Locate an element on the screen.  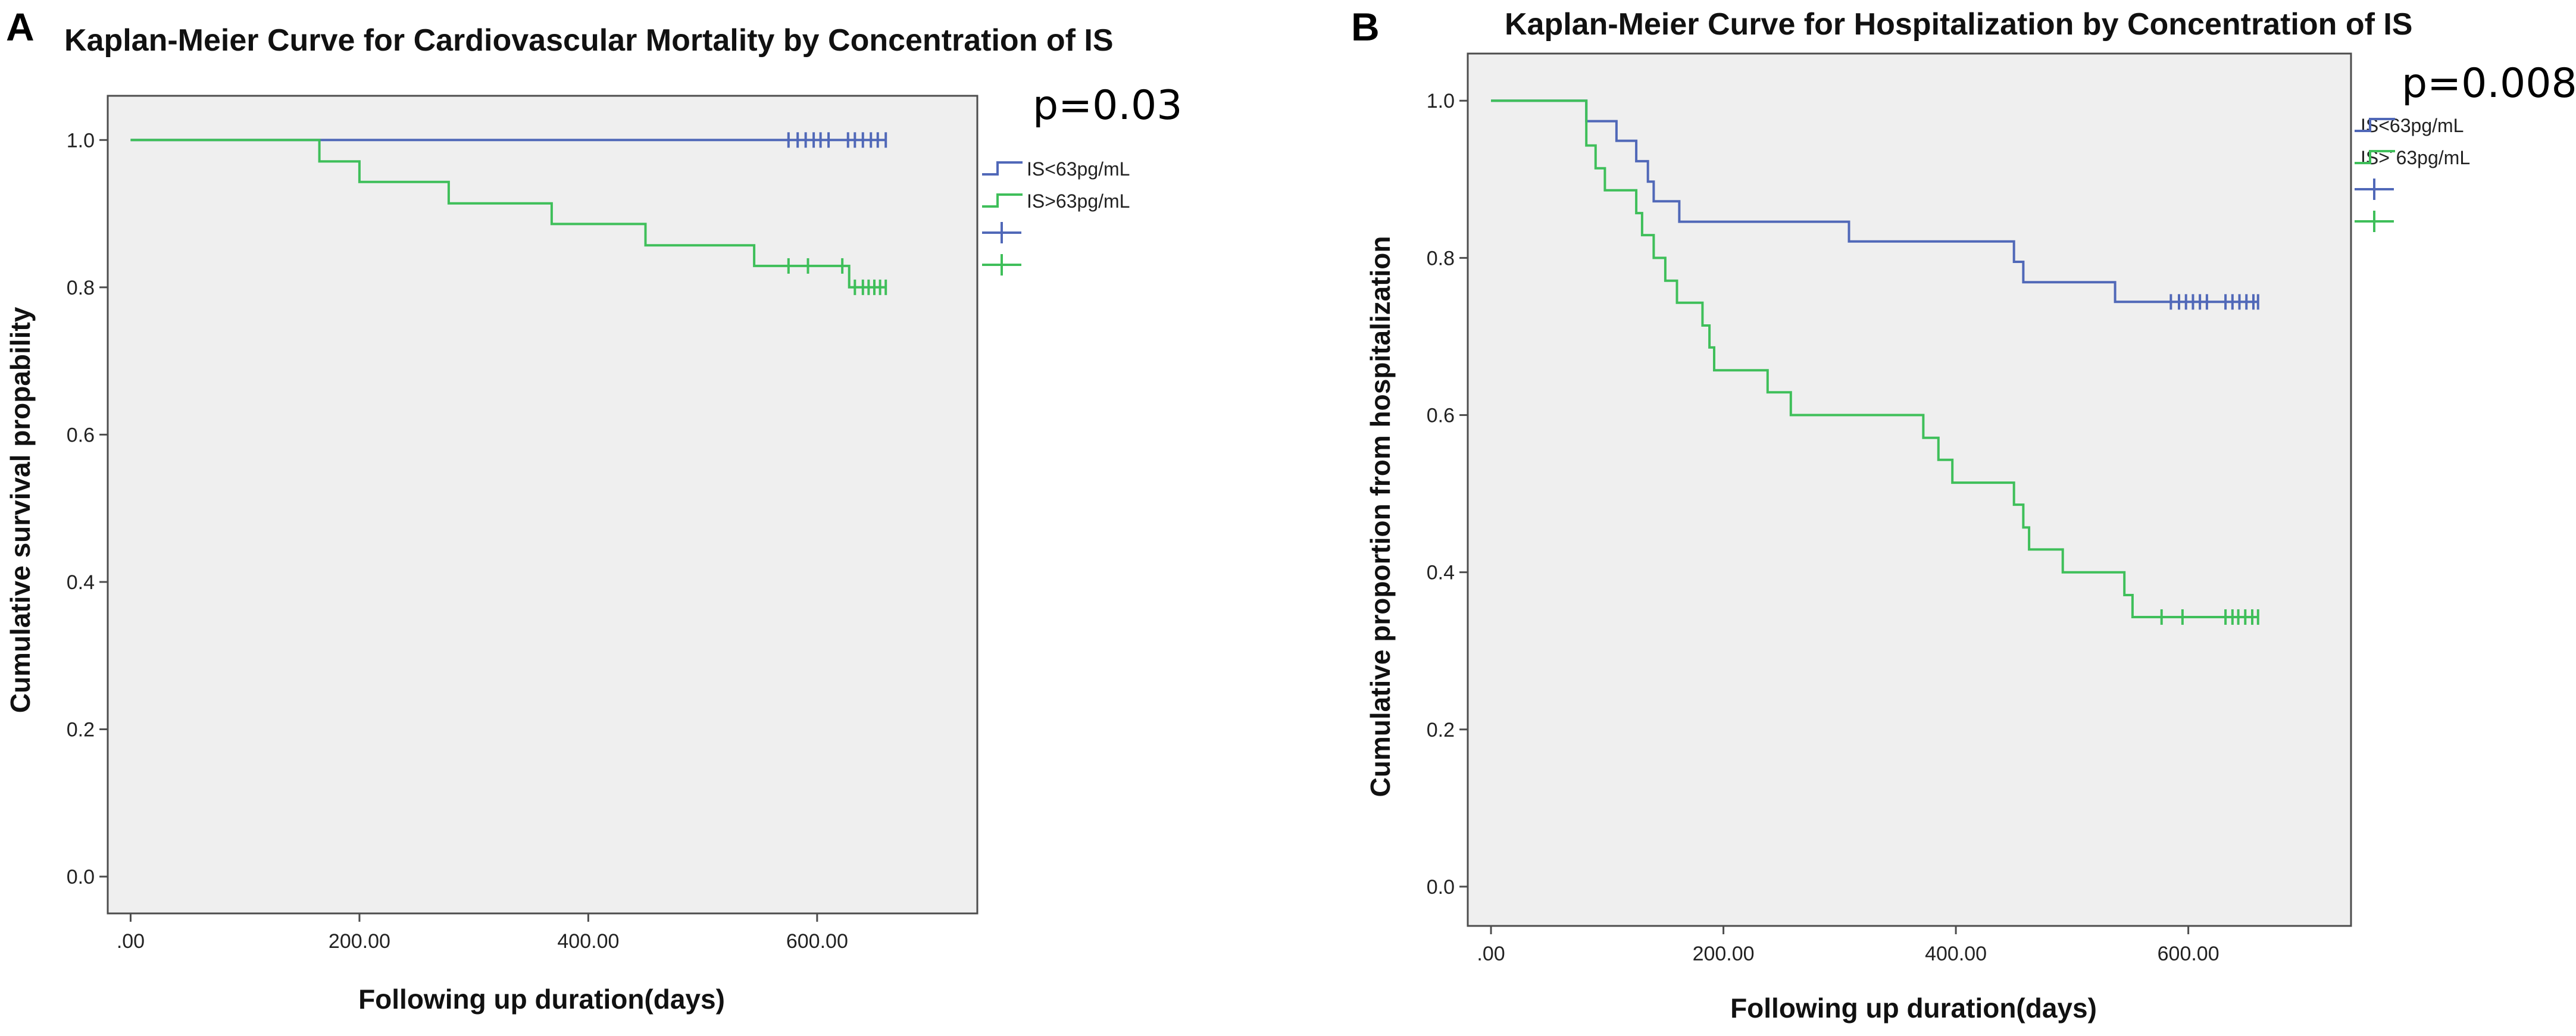
panel-a-letter: A is located at coordinates (20, 27).